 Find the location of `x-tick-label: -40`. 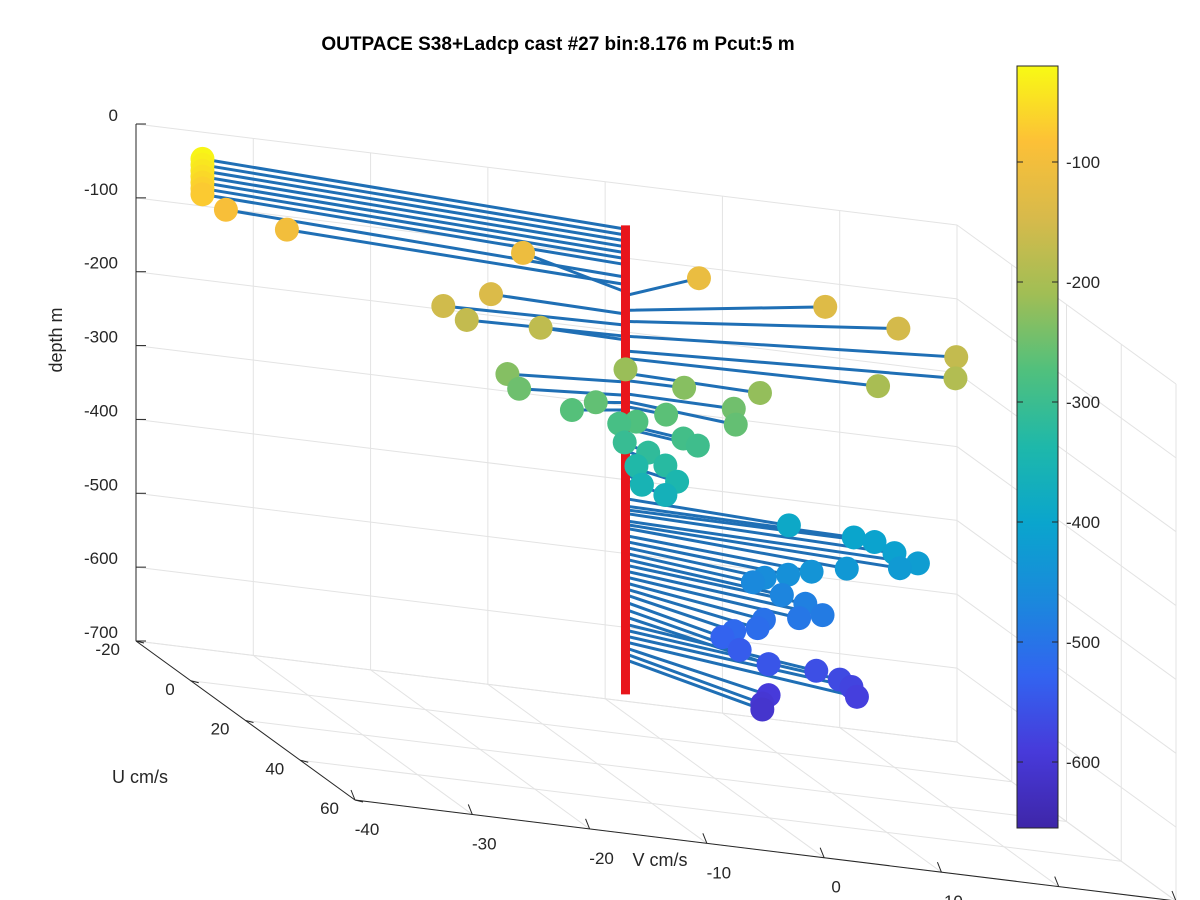

x-tick-label: -40 is located at coordinates (367, 829).